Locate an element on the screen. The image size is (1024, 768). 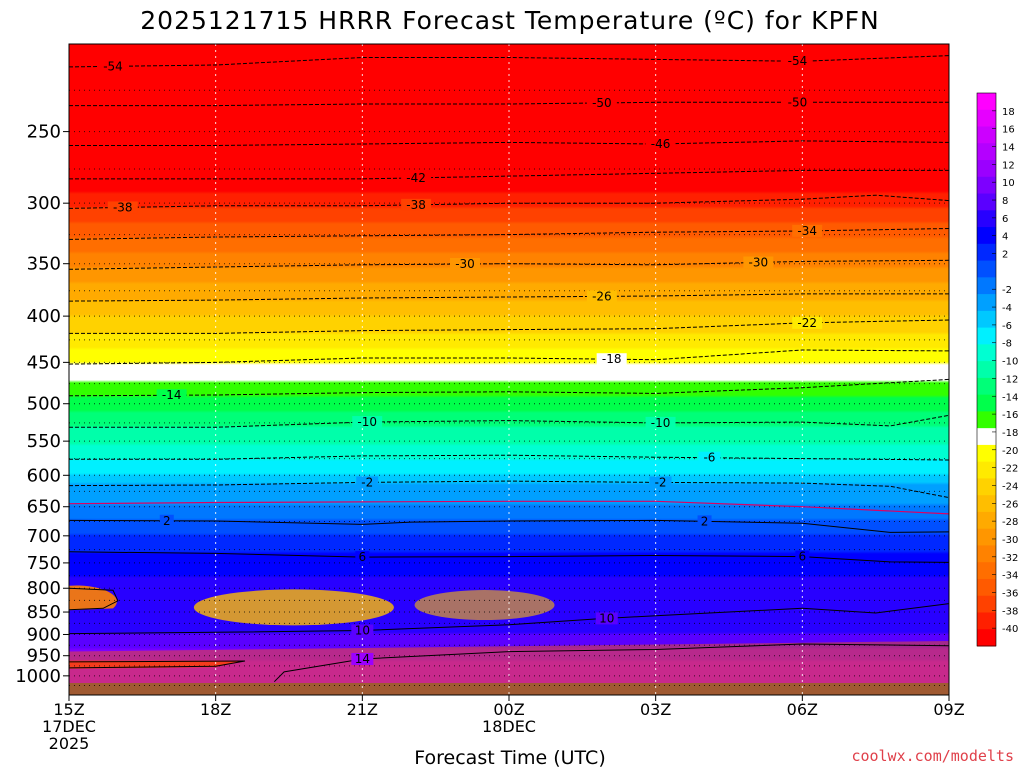
colorbar-tick-label: -16 is located at coordinates (1010, 415).